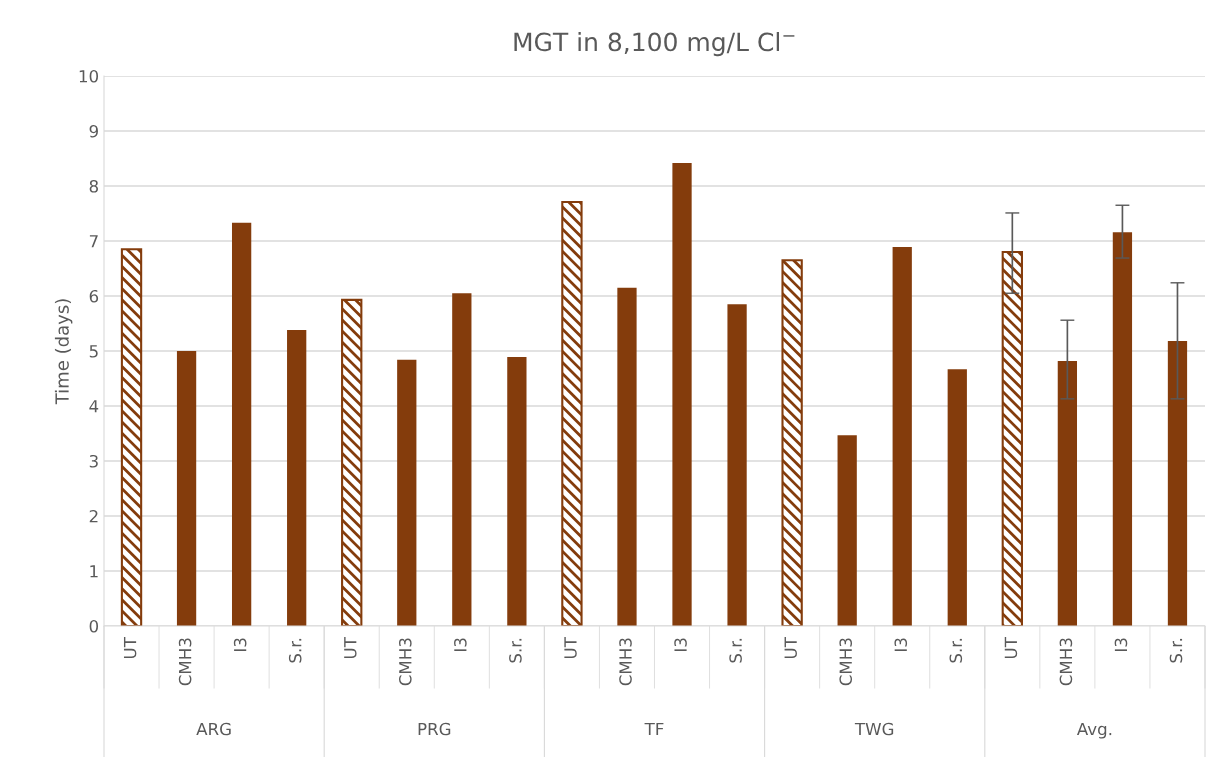  Describe the element at coordinates (93, 131) in the screenshot. I see `y-tick-label: 9` at that location.